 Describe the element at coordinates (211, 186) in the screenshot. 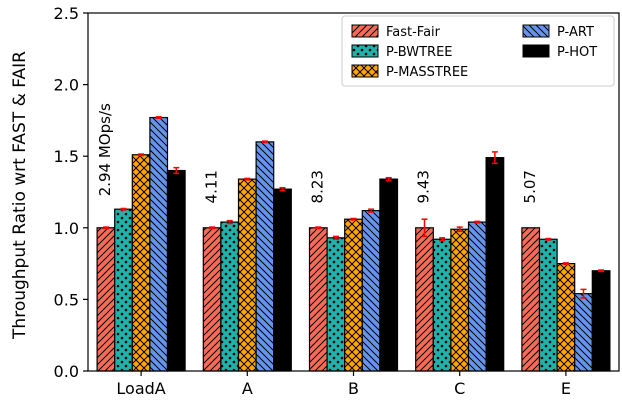

I see `annotation-A: 4.11` at that location.